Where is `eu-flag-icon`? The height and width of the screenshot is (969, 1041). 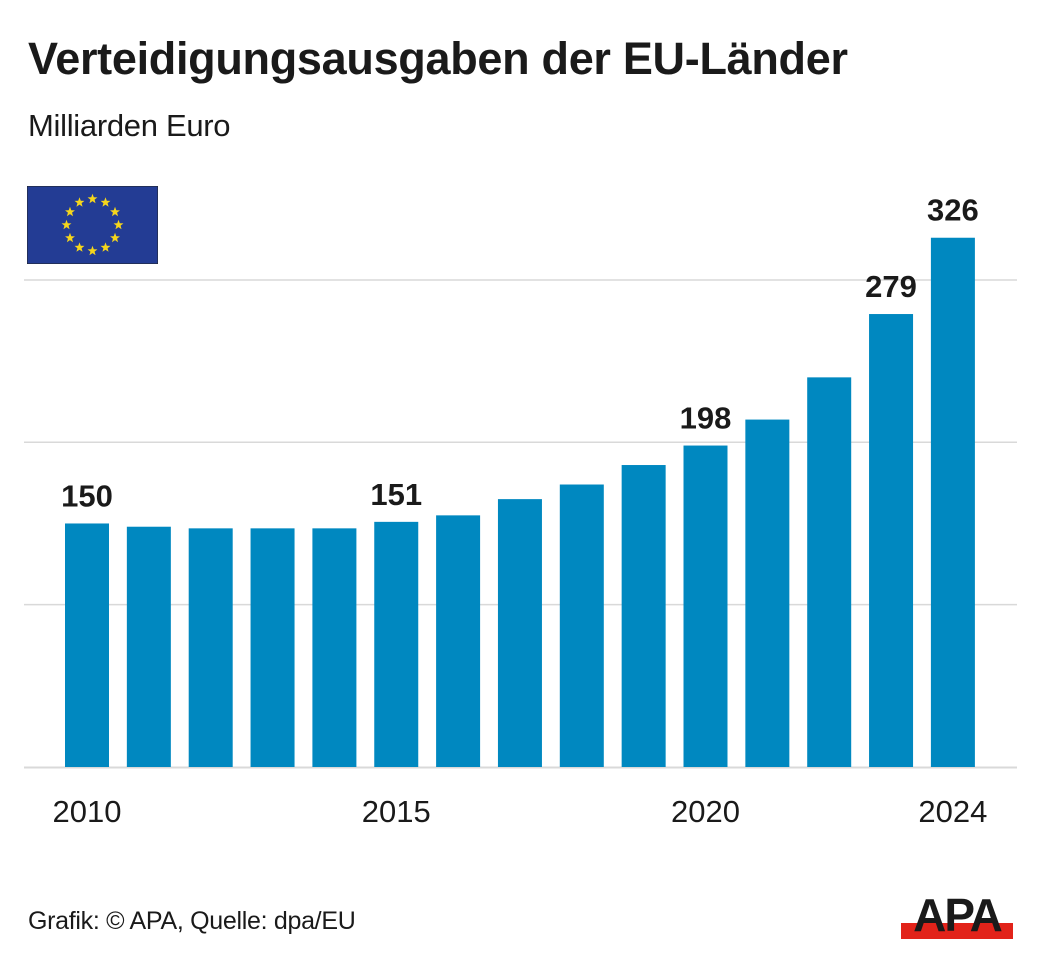 eu-flag-icon is located at coordinates (92, 225).